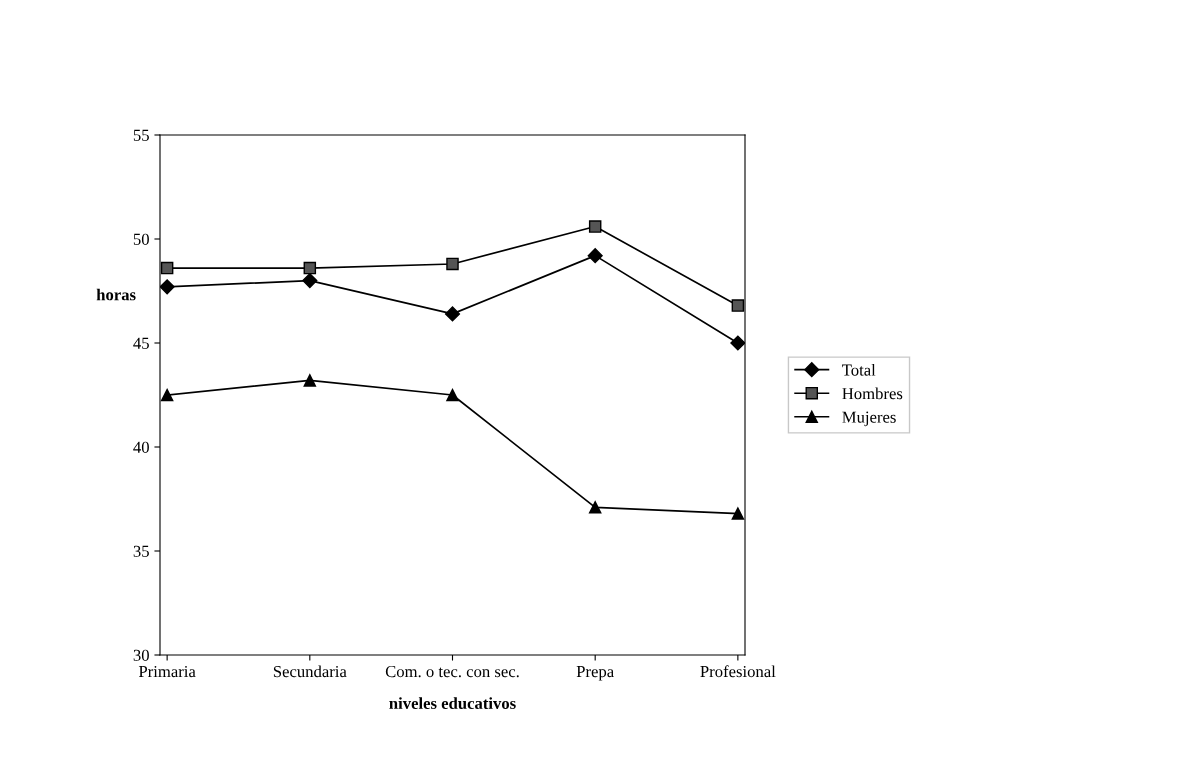 This screenshot has height=766, width=1201. I want to click on y-tick-label: 30, so click(141, 655).